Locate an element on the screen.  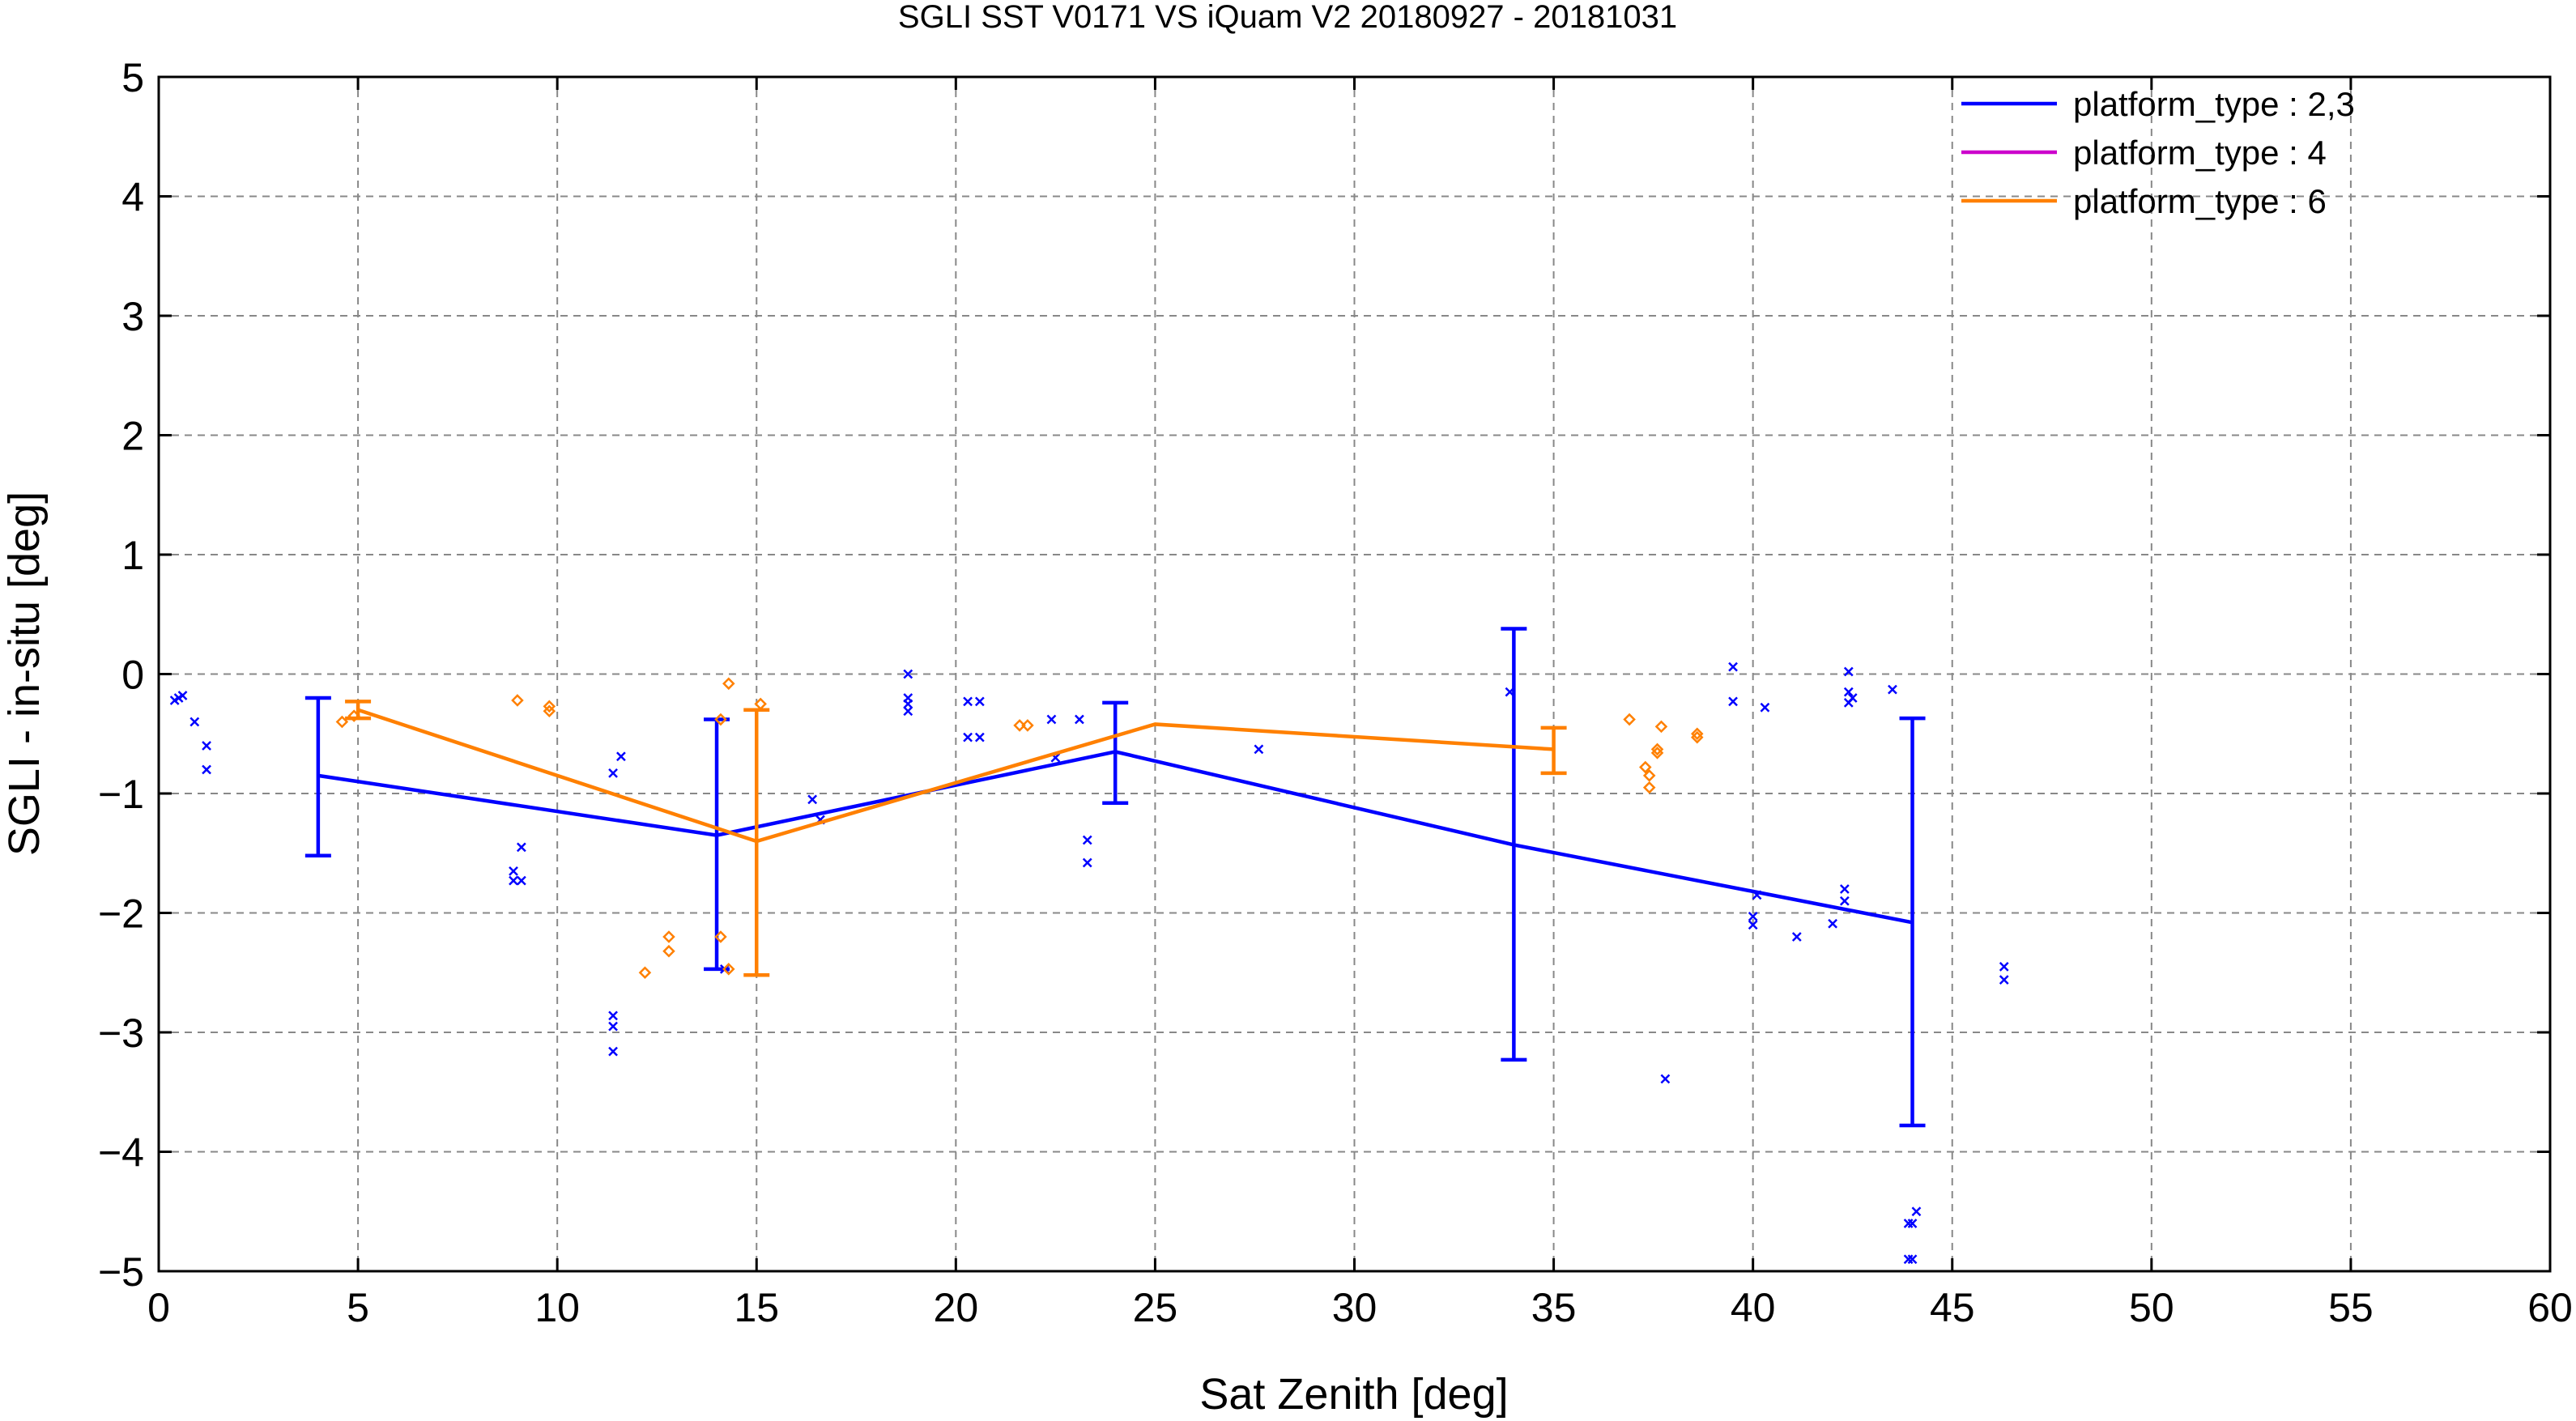
y-tick-label: 0 is located at coordinates (132, 675).